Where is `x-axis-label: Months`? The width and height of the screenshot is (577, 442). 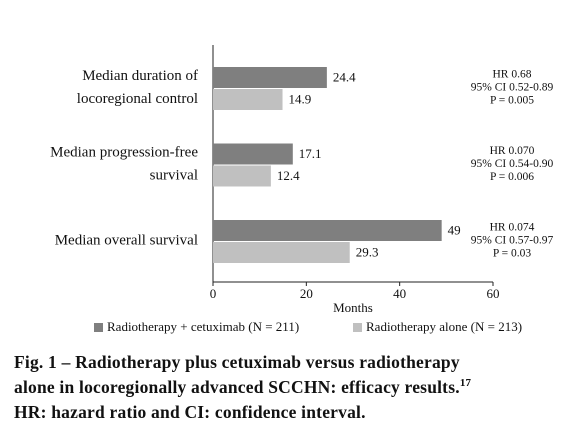 x-axis-label: Months is located at coordinates (353, 307).